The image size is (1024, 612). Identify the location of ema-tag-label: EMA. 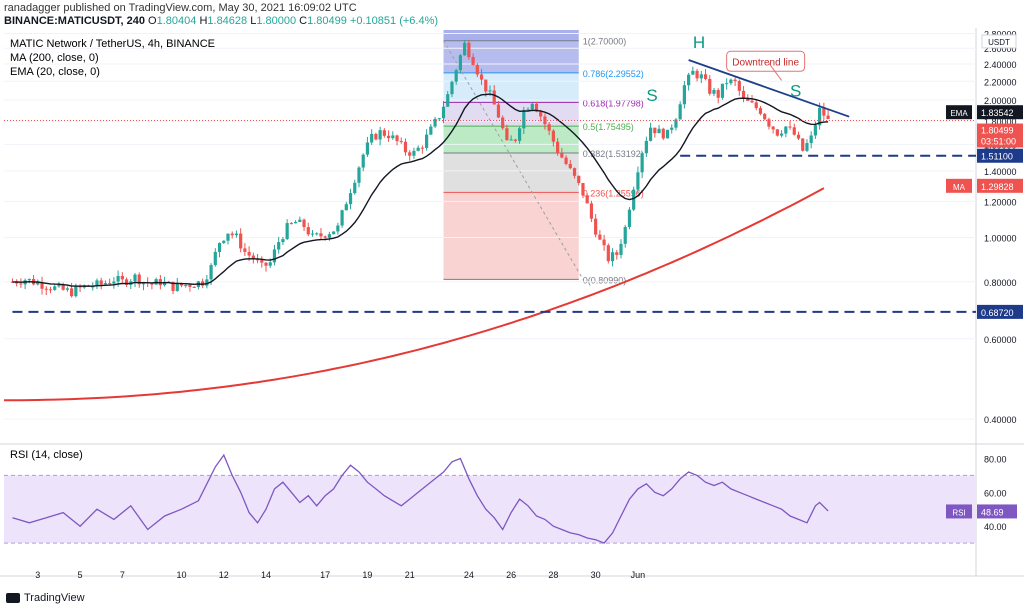
(959, 113).